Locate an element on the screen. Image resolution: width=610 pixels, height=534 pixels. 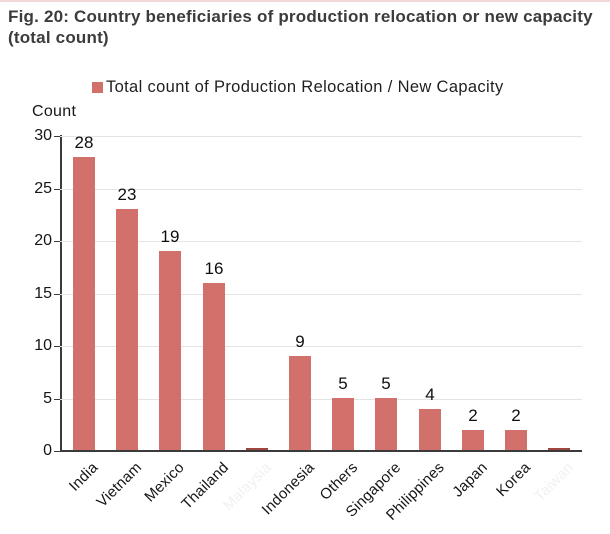
bar-value-label: 19 is located at coordinates (170, 236).